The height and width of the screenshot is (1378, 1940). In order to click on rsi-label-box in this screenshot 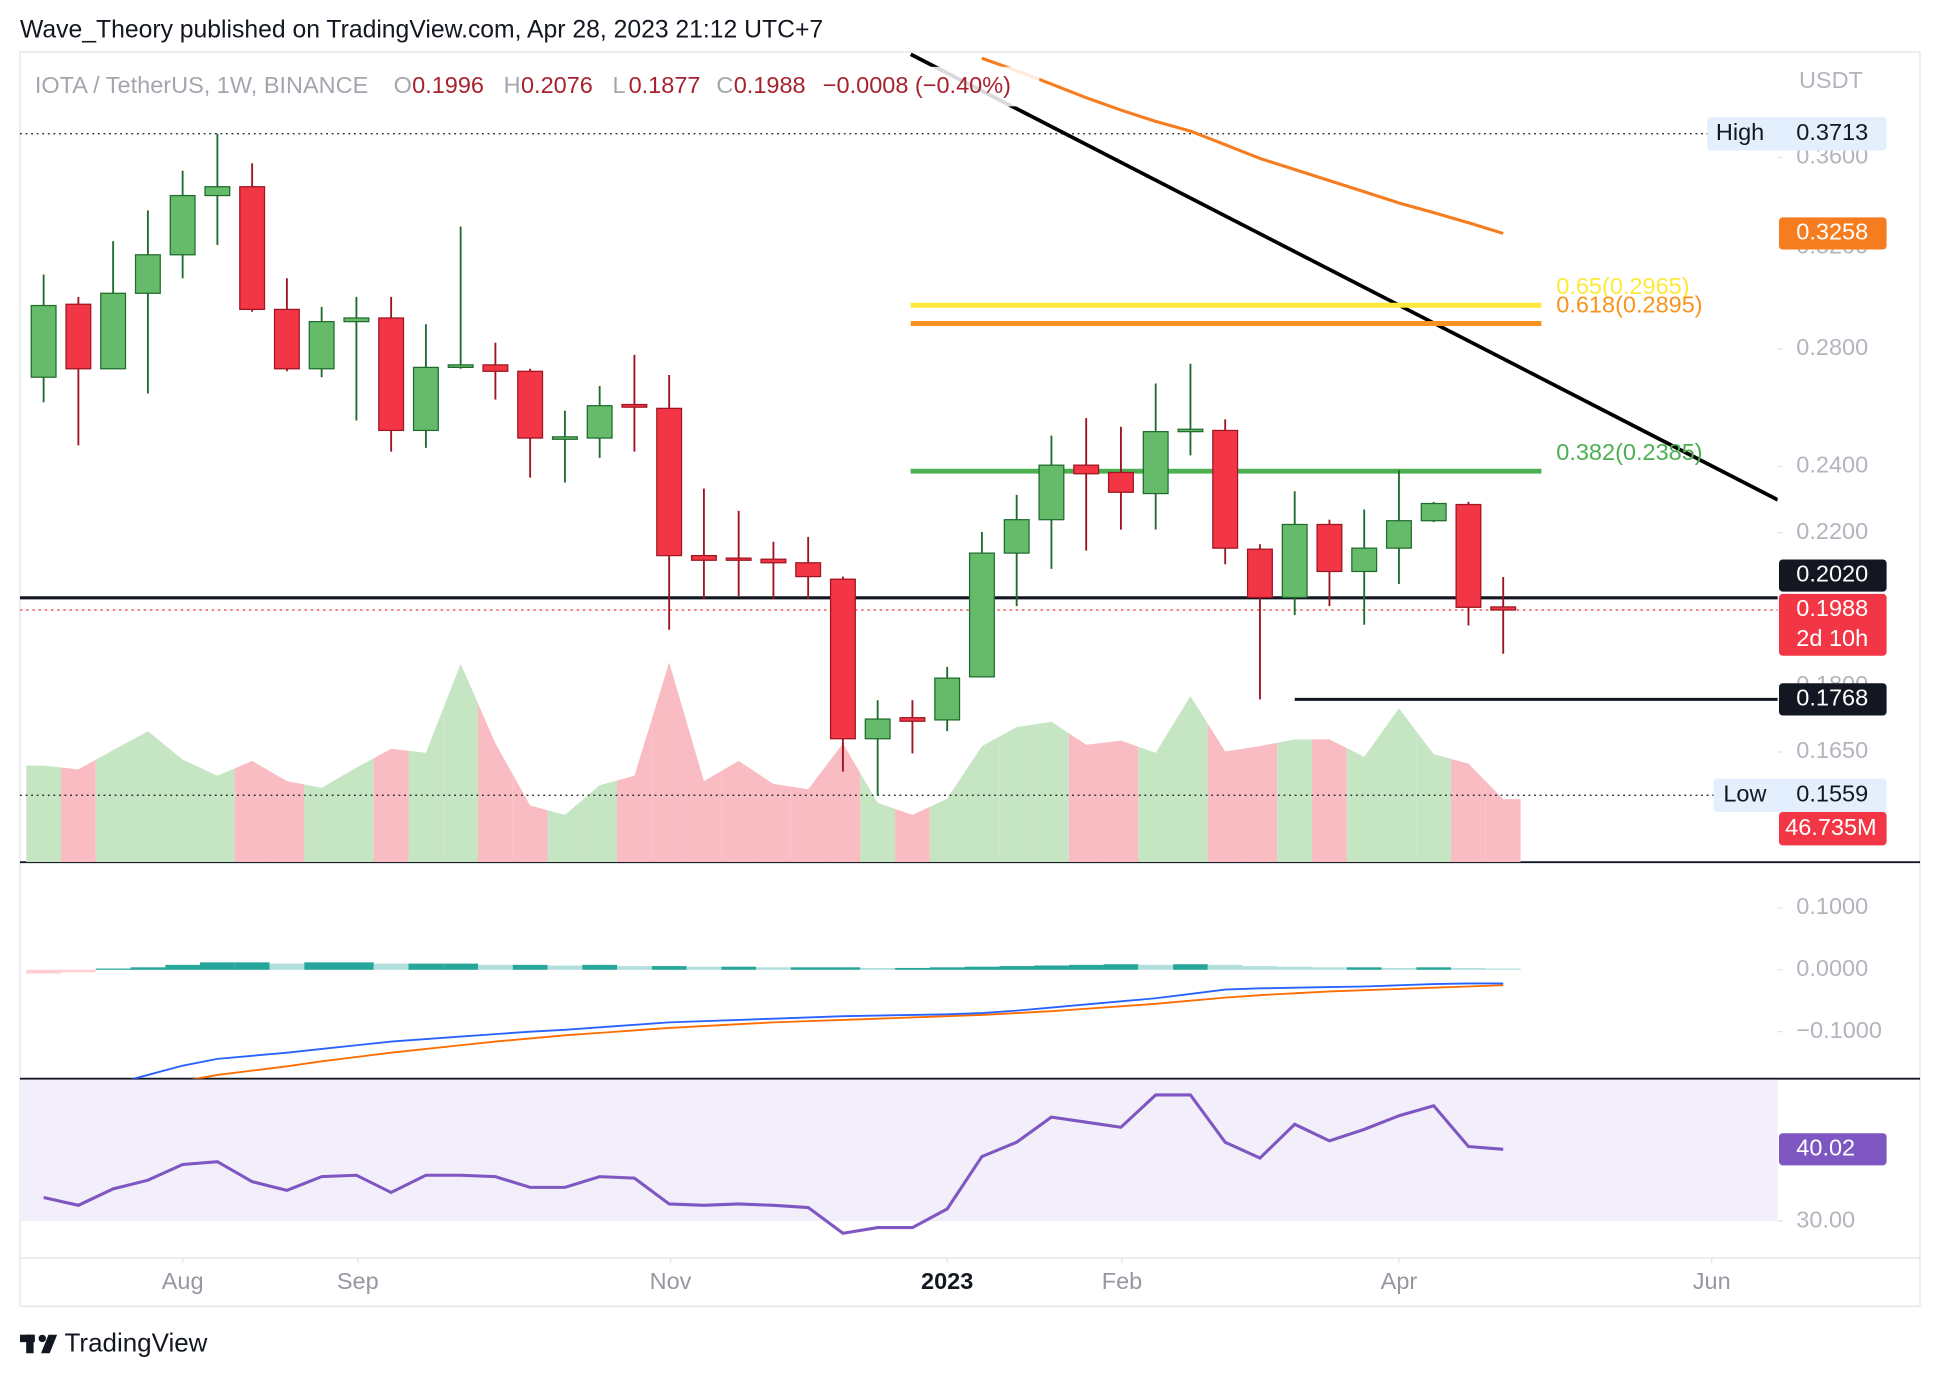, I will do `click(1832, 1149)`.